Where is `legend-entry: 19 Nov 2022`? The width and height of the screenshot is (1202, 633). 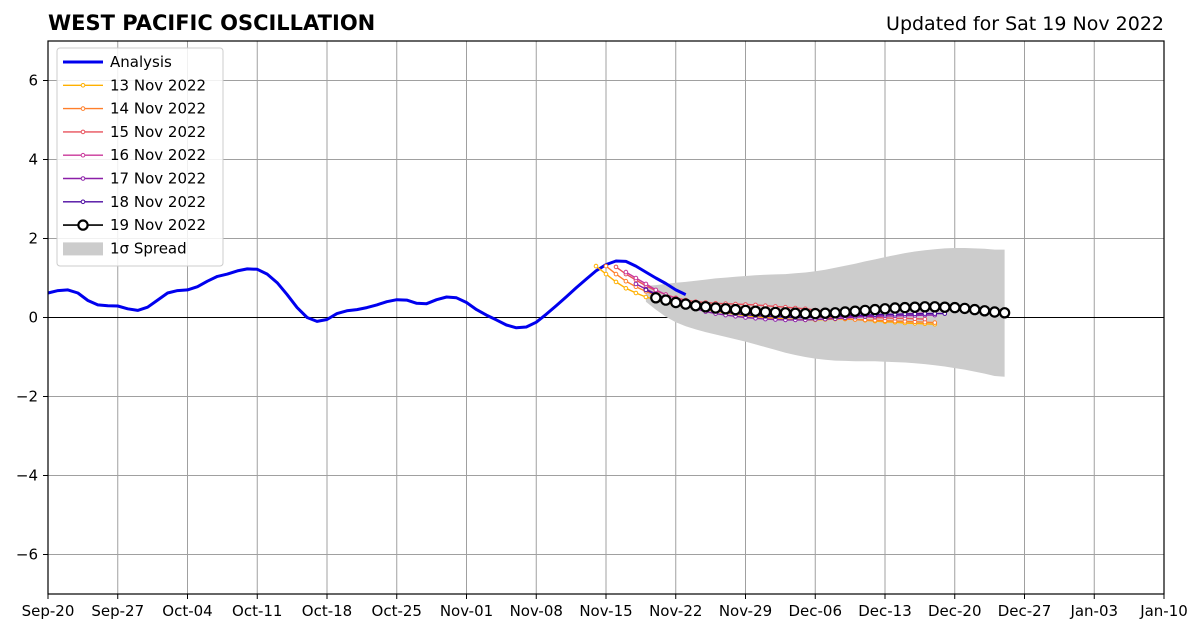
legend-entry: 19 Nov 2022 is located at coordinates (134, 225).